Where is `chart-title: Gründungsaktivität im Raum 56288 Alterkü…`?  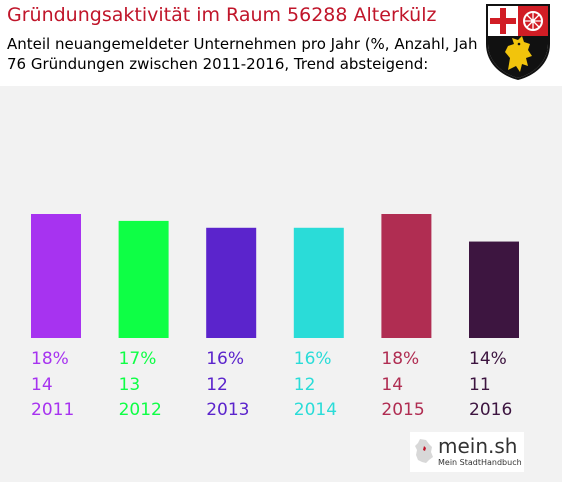
chart-title: Gründungsaktivität im Raum 56288 Alterkü… is located at coordinates (222, 15).